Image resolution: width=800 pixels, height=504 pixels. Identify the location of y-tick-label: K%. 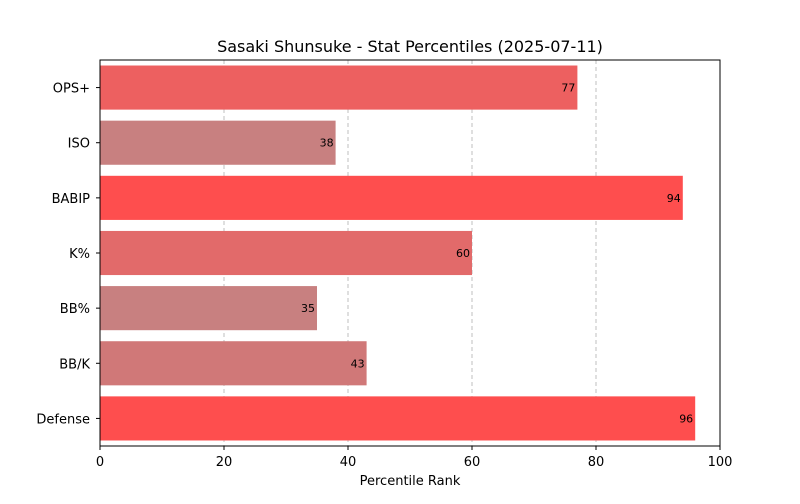
(79, 254).